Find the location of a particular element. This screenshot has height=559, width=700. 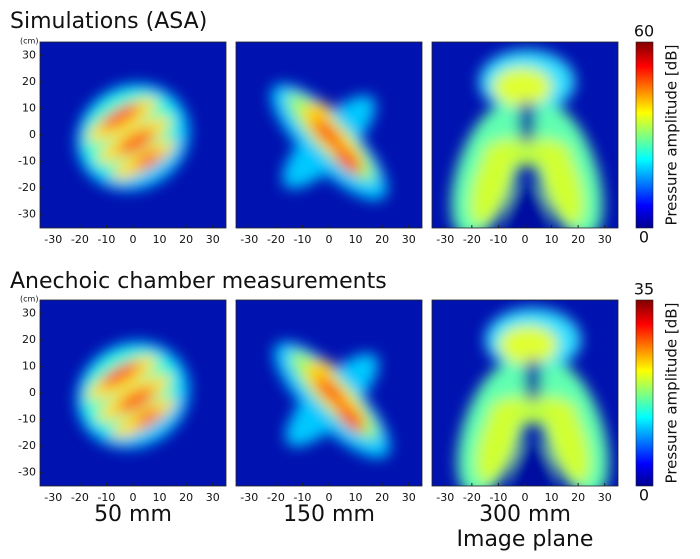

column-label: 150 mm is located at coordinates (329, 514).